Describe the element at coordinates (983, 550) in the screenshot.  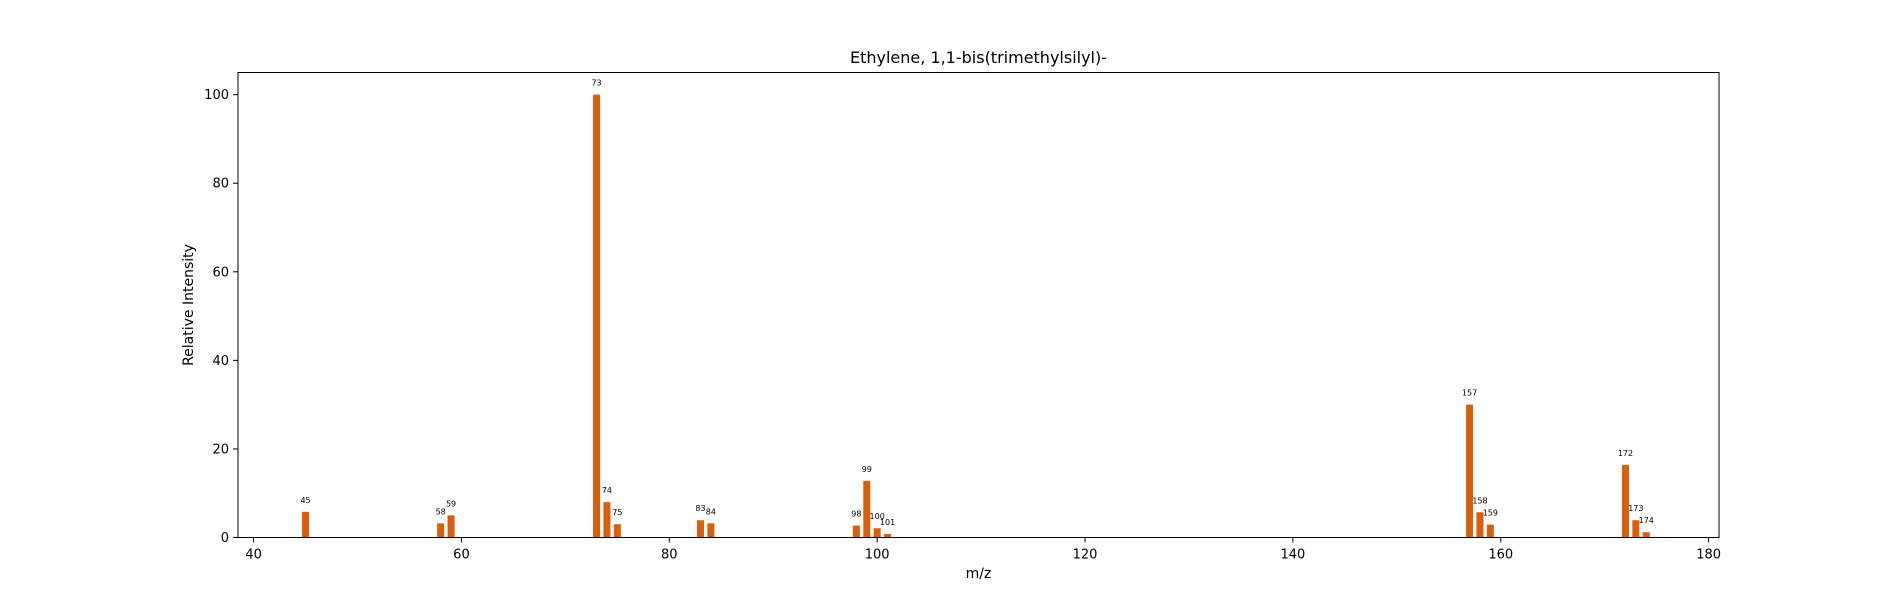
I see `x-axis-ticks: 40 60 80 100 120 140 160 180` at that location.